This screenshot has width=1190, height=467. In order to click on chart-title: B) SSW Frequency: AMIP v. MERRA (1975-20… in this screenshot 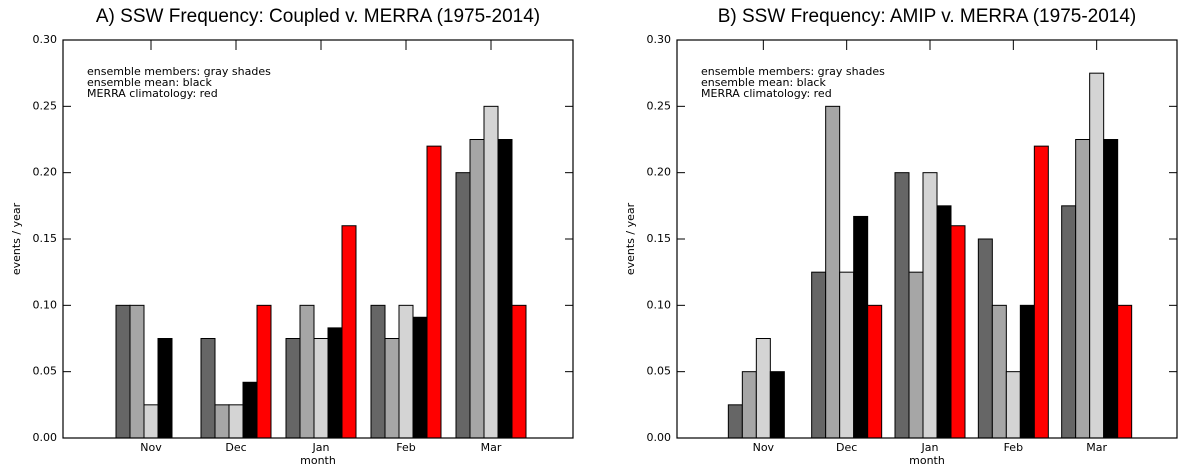, I will do `click(927, 16)`.